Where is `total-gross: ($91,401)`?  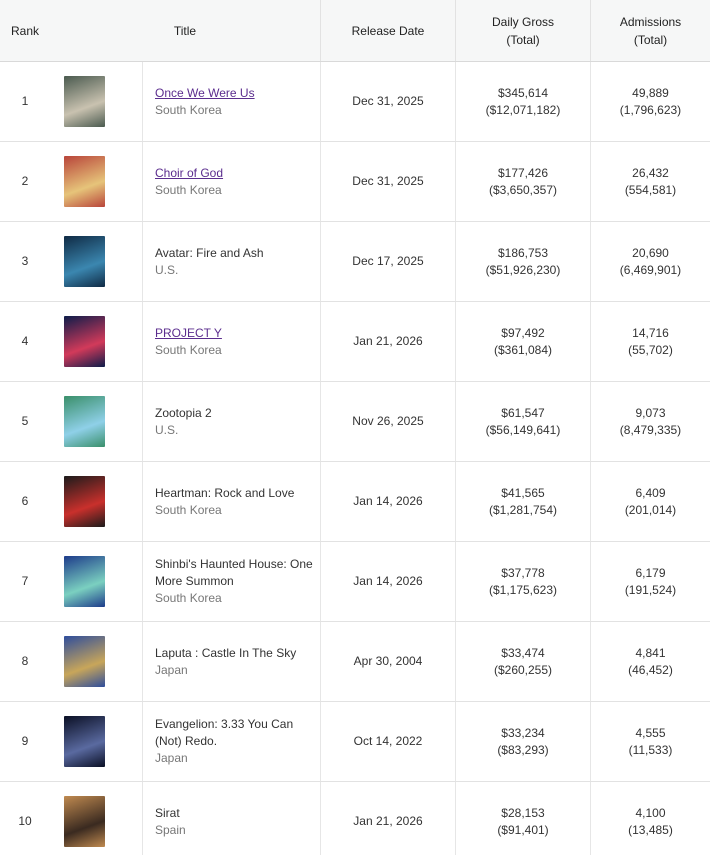 total-gross: ($91,401) is located at coordinates (523, 829).